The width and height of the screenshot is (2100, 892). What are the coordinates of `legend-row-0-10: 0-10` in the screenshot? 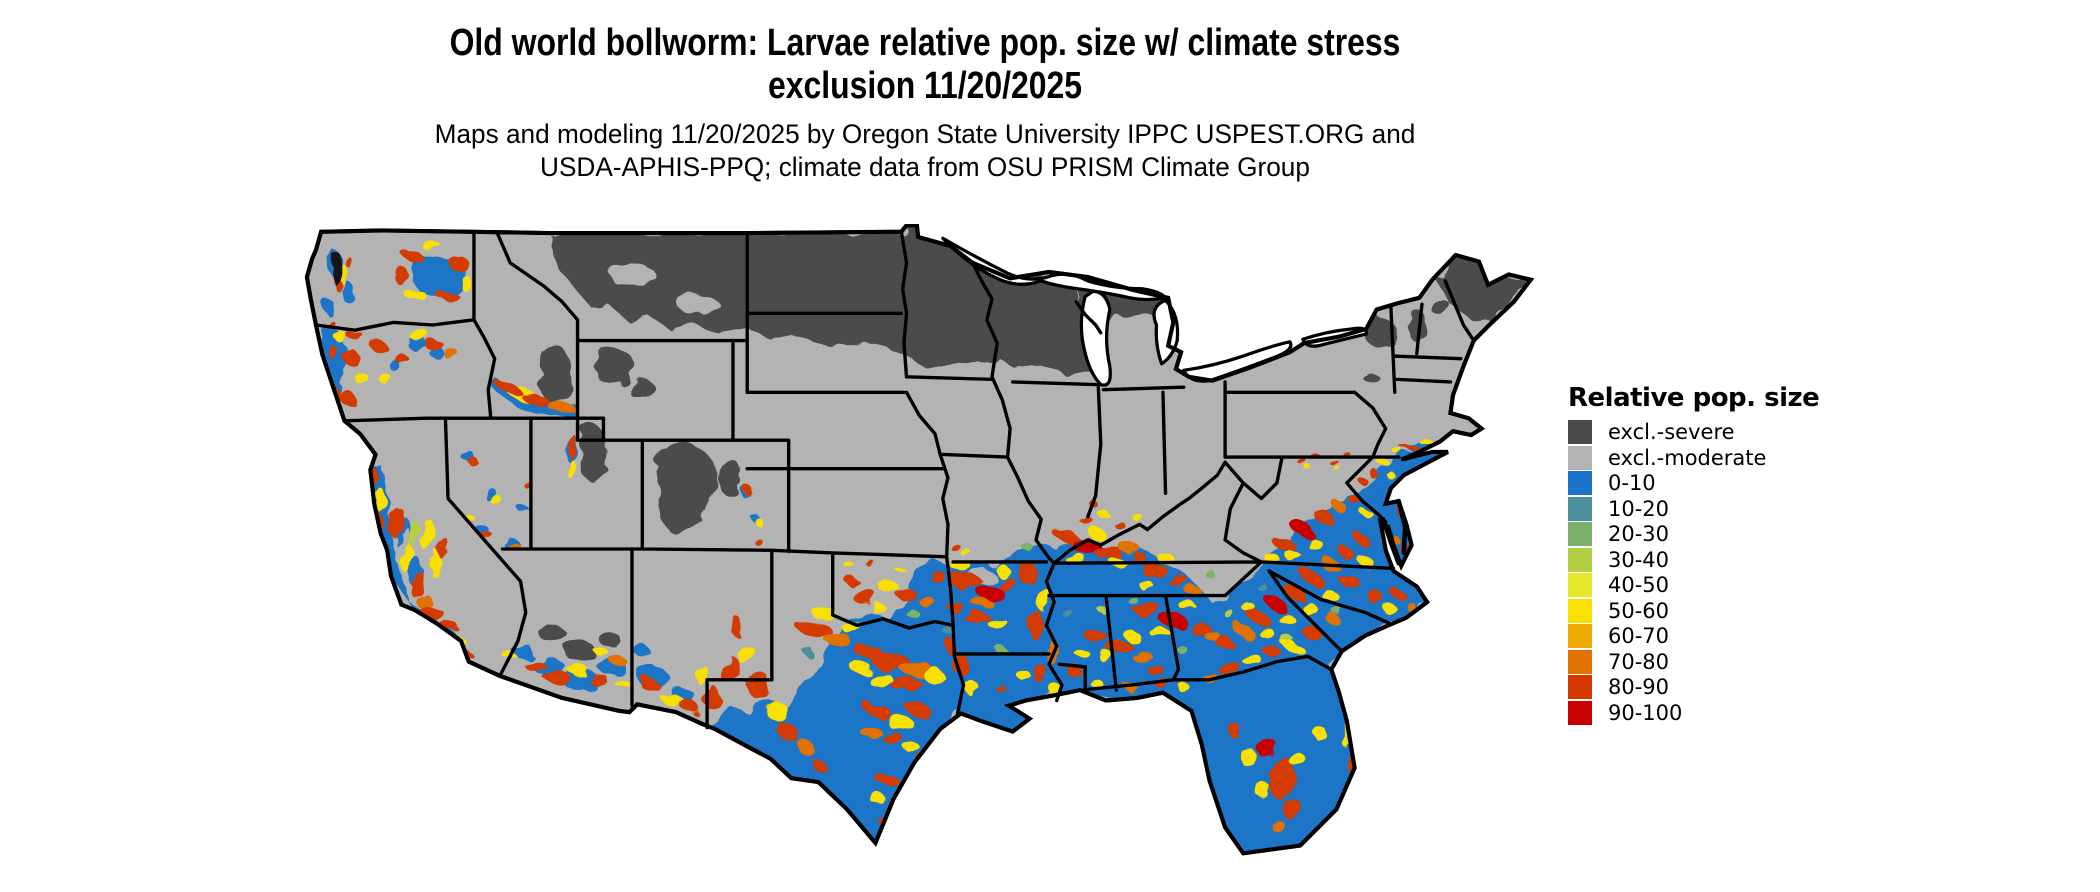 It's located at (1718, 483).